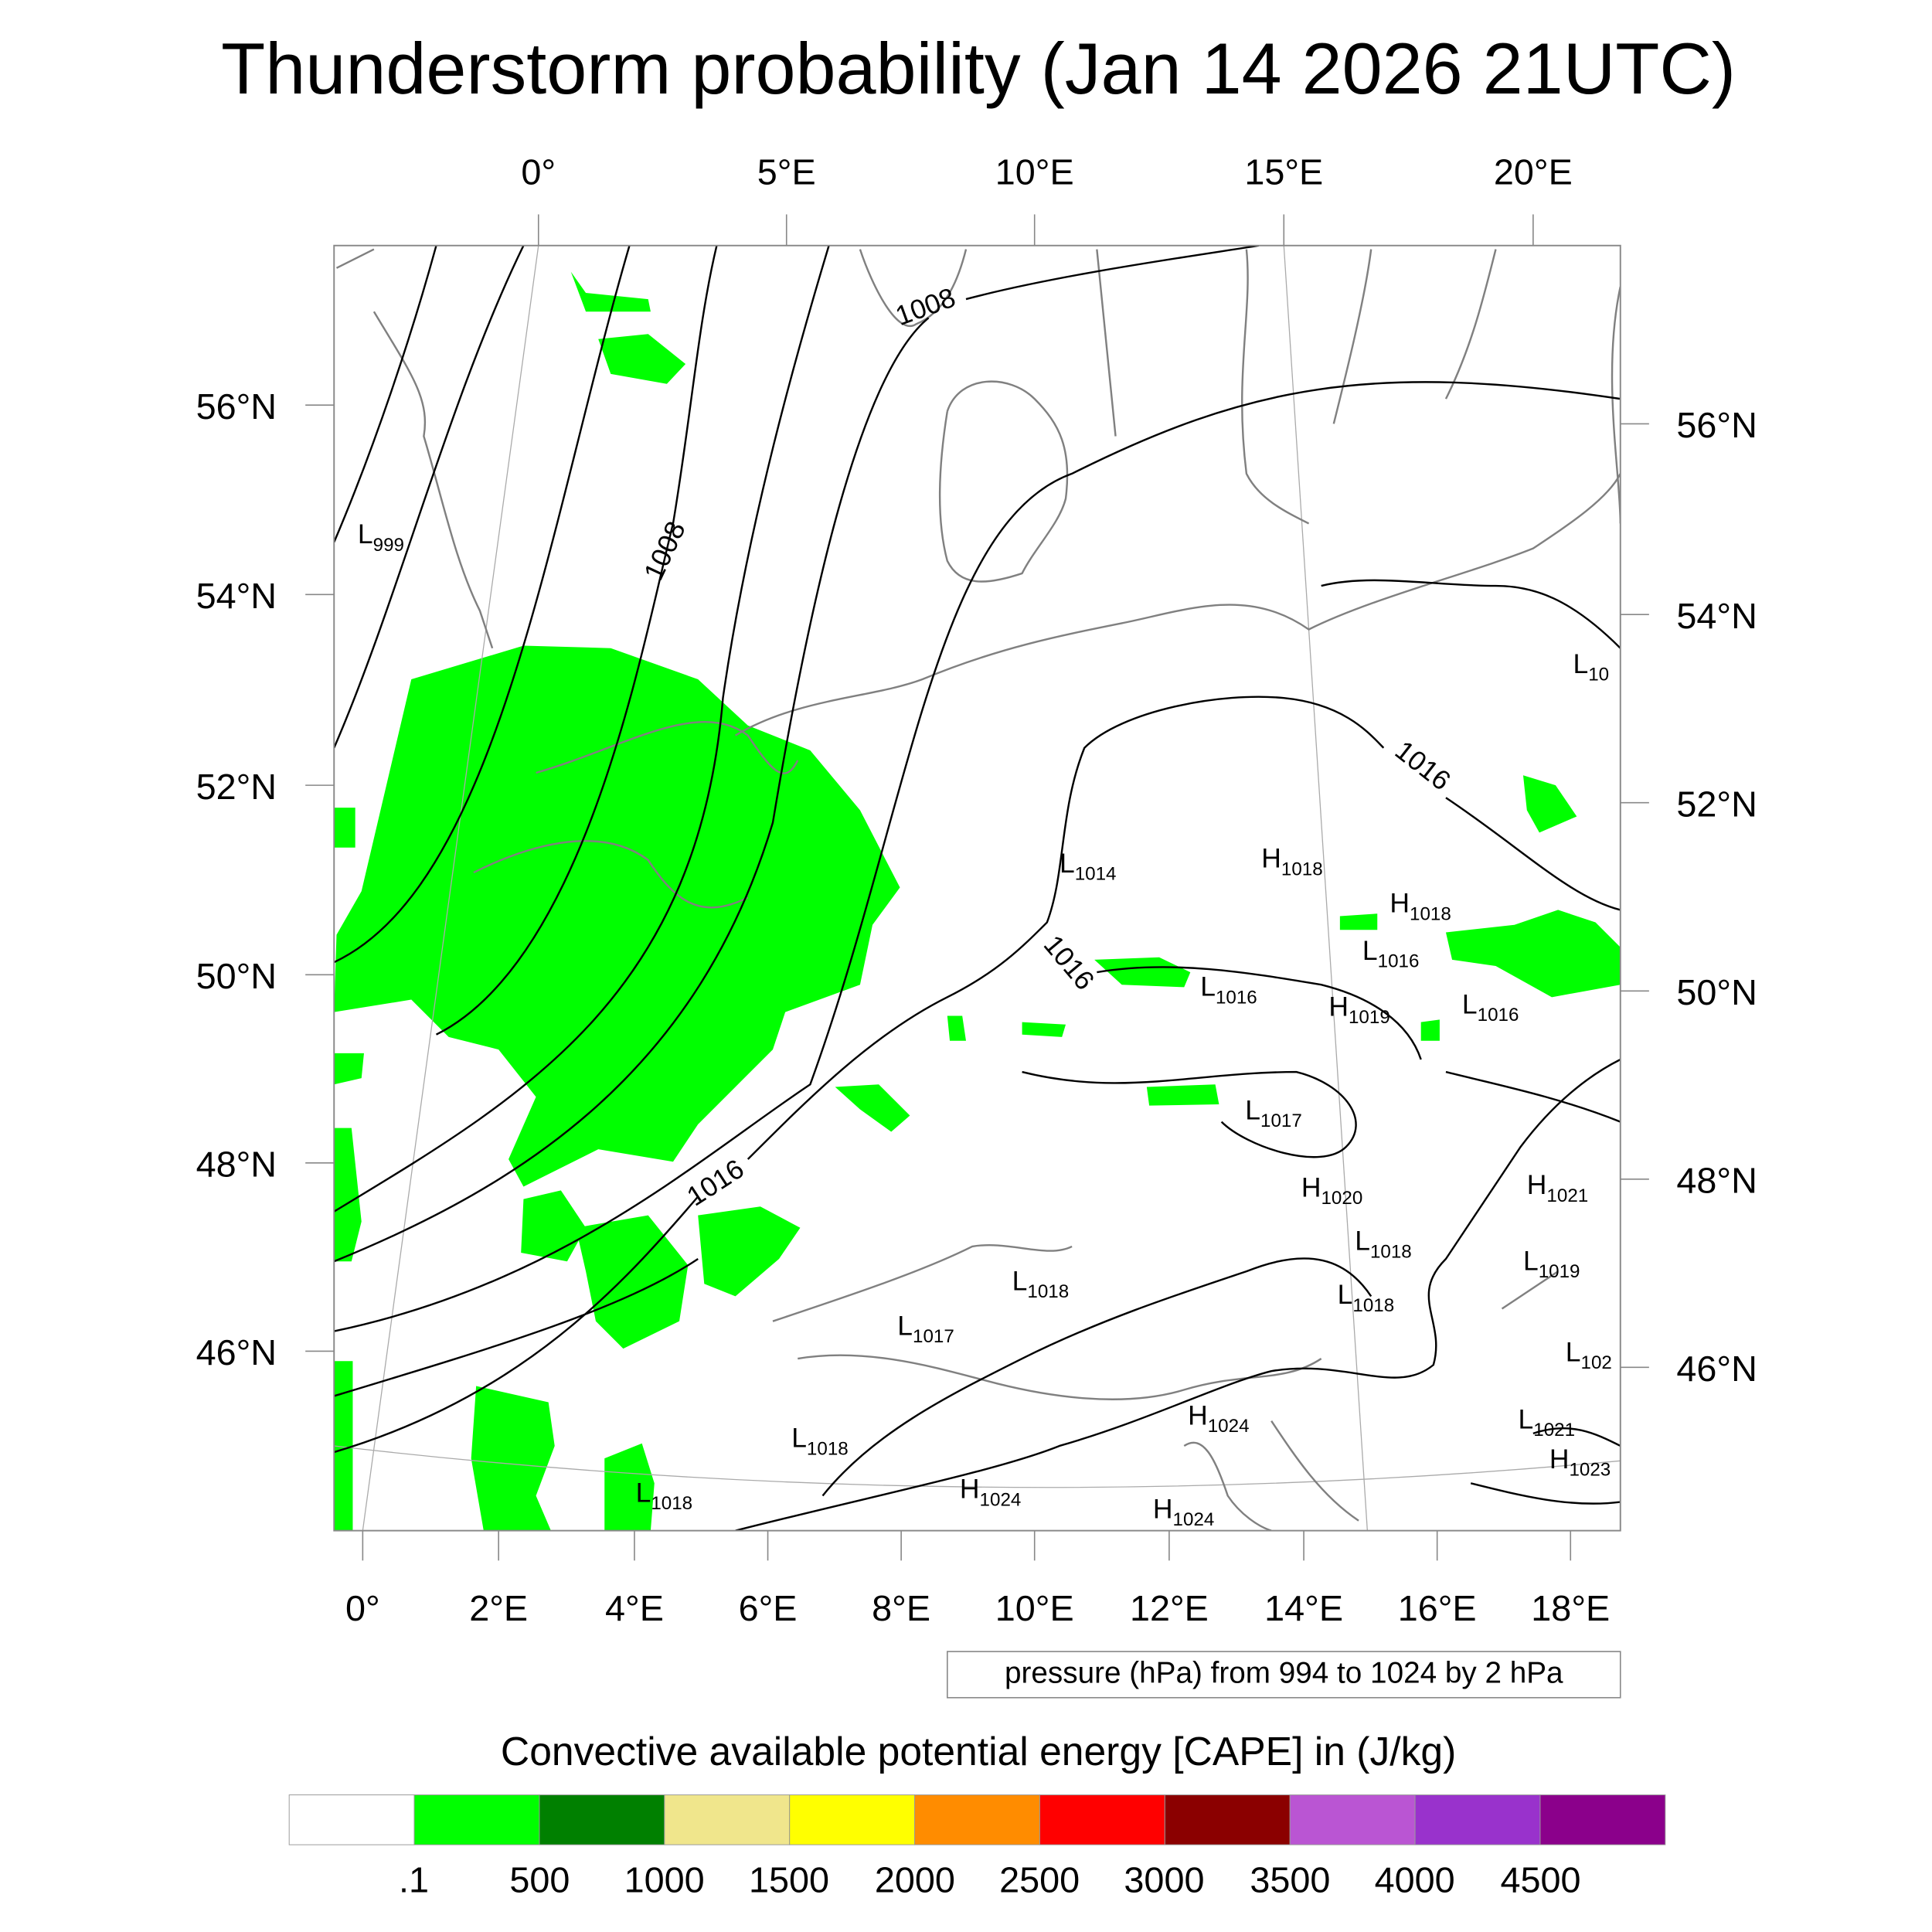 This screenshot has width=1932, height=1932. What do you see at coordinates (362, 1608) in the screenshot?
I see `tick-label: 0°` at bounding box center [362, 1608].